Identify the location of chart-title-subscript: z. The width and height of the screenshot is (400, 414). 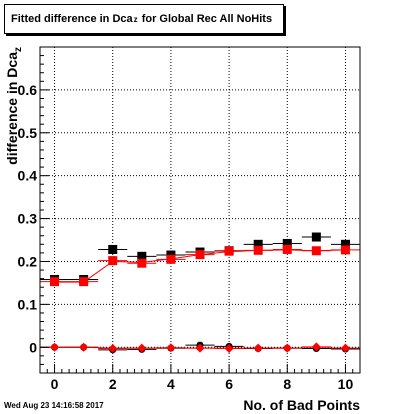
(135, 19).